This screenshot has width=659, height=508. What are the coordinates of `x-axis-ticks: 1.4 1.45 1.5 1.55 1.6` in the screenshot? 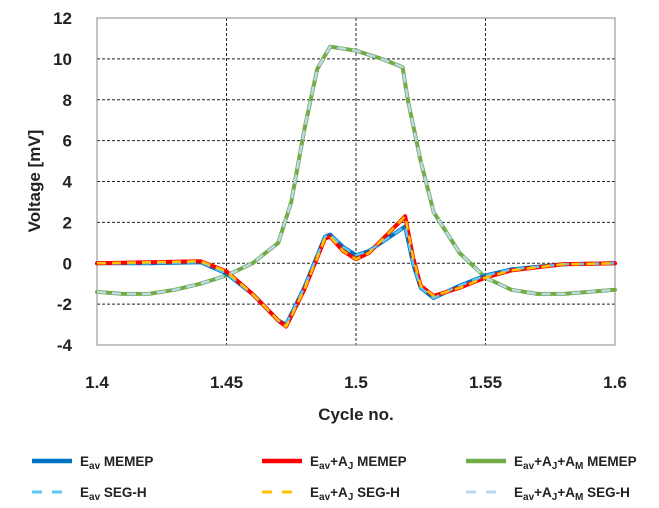 It's located at (356, 382).